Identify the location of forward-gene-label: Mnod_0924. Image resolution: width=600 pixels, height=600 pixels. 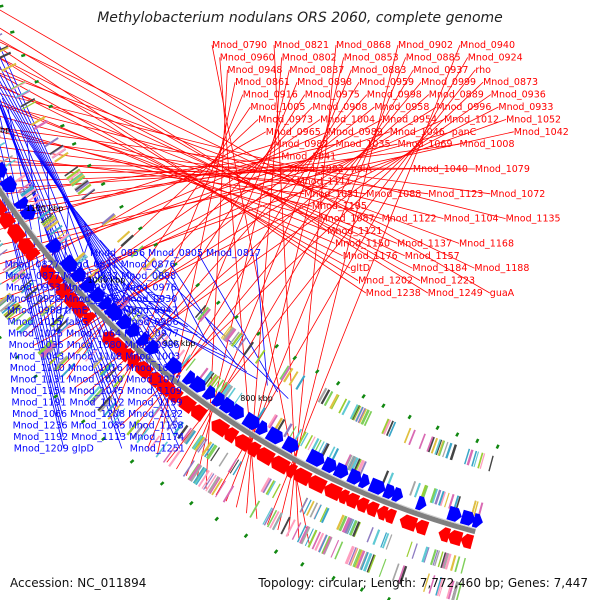
(495, 57).